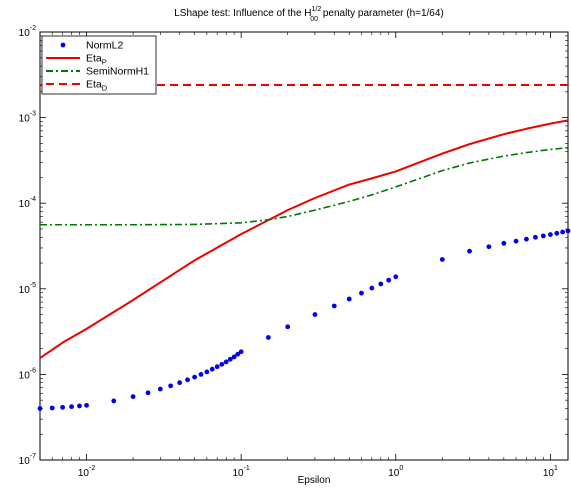  What do you see at coordinates (382, 13) in the screenshot?
I see `title-suffix: penalty parameter (h=1/64)` at bounding box center [382, 13].